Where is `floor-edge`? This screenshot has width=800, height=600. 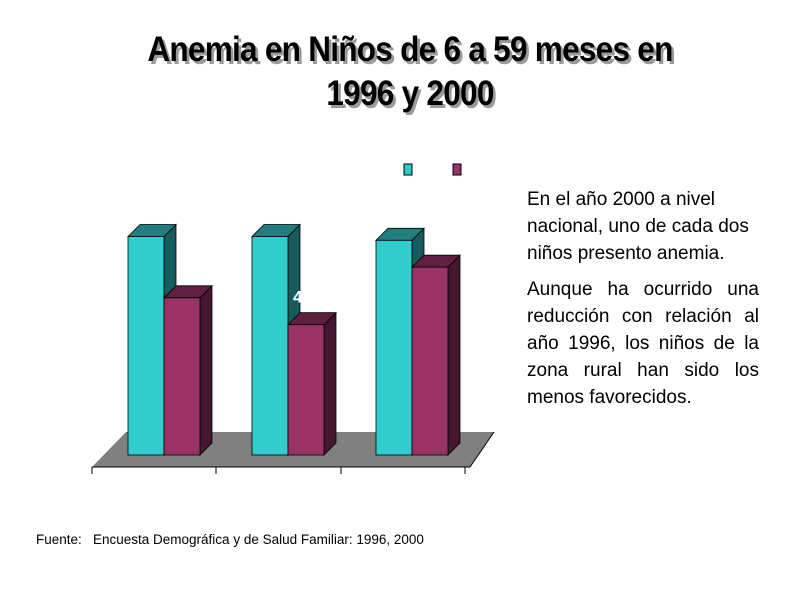
floor-edge is located at coordinates (482, 449).